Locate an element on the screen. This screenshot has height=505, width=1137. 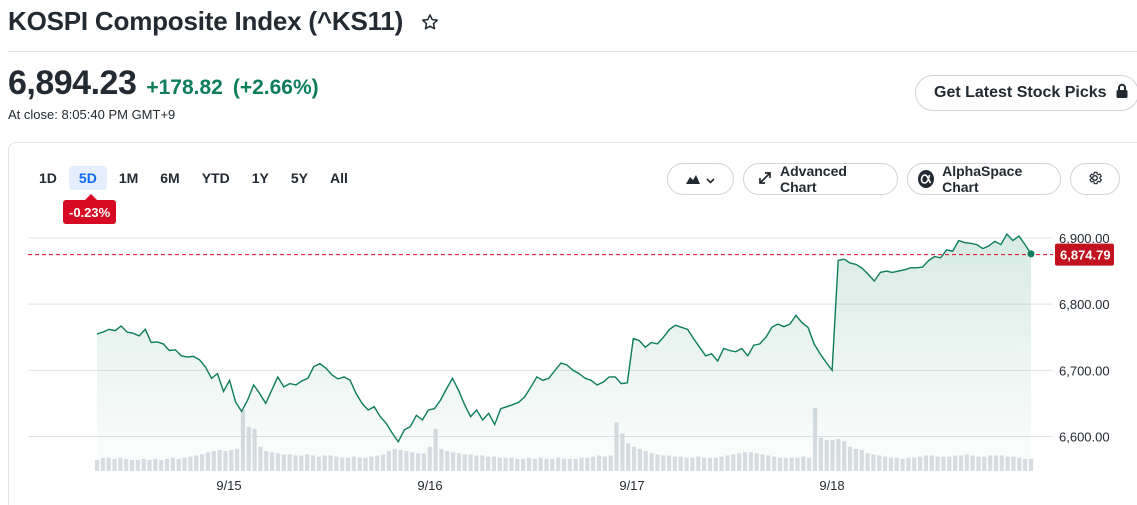
gear-icon is located at coordinates (1095, 179).